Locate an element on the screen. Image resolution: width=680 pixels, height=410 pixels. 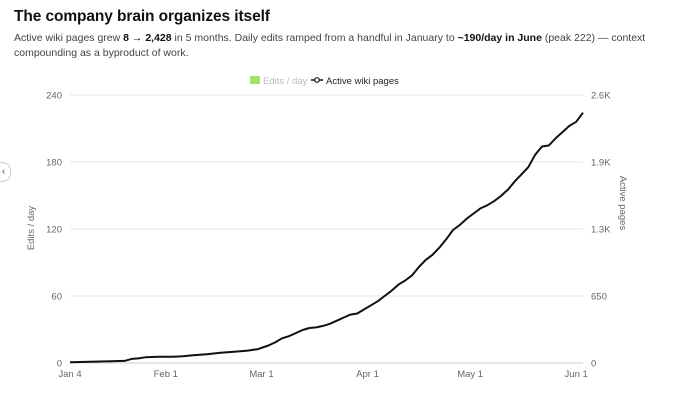
edits-bar is located at coordinates (111, 362).